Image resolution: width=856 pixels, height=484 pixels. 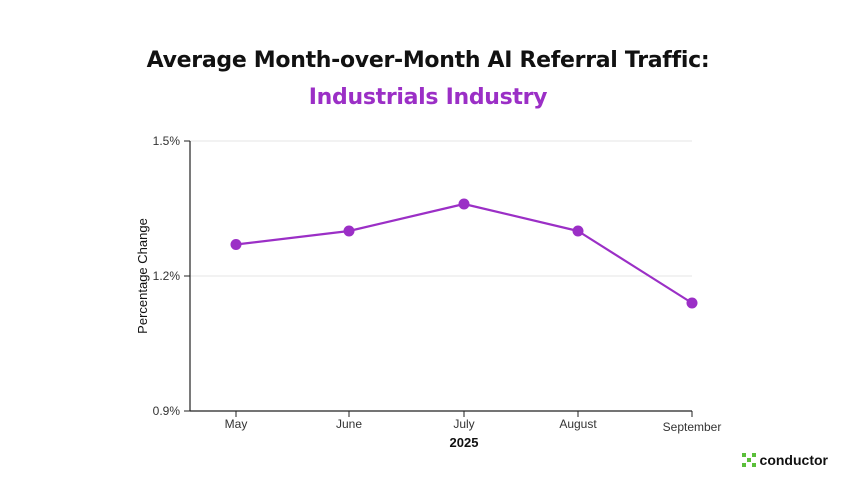 I want to click on y-axis-title: Percentage Change, so click(x=142, y=276).